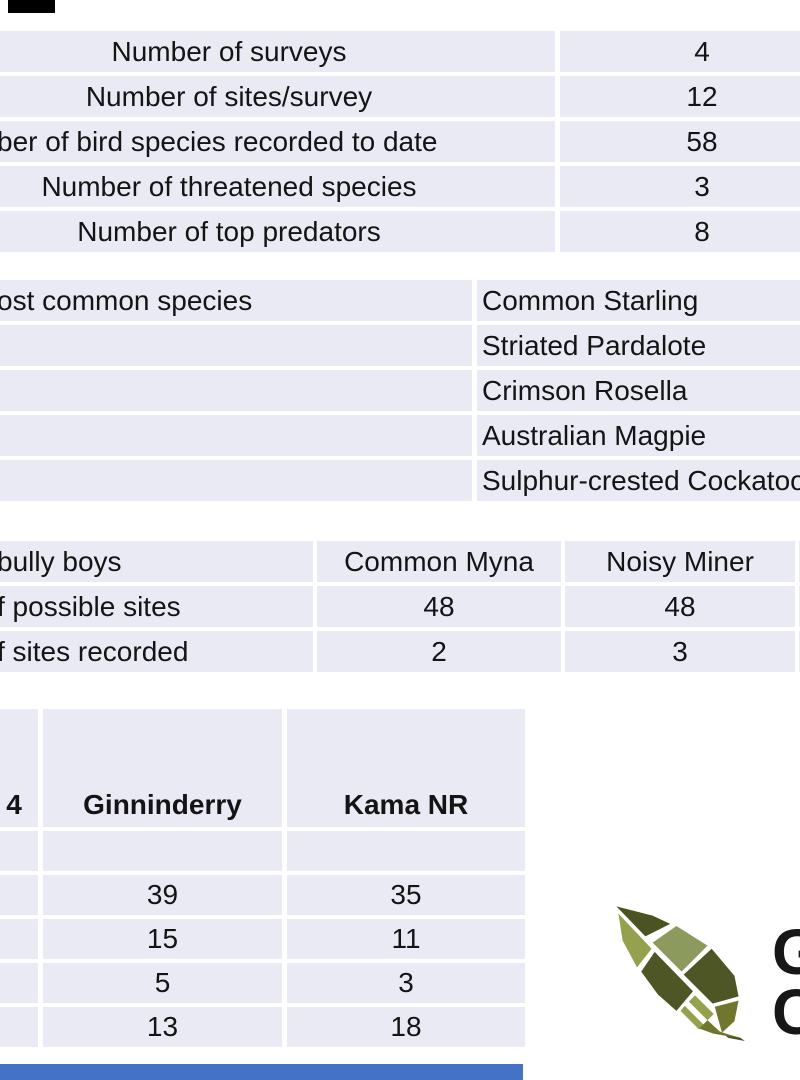  I want to click on summary-label: Number of top predators, so click(277, 231).